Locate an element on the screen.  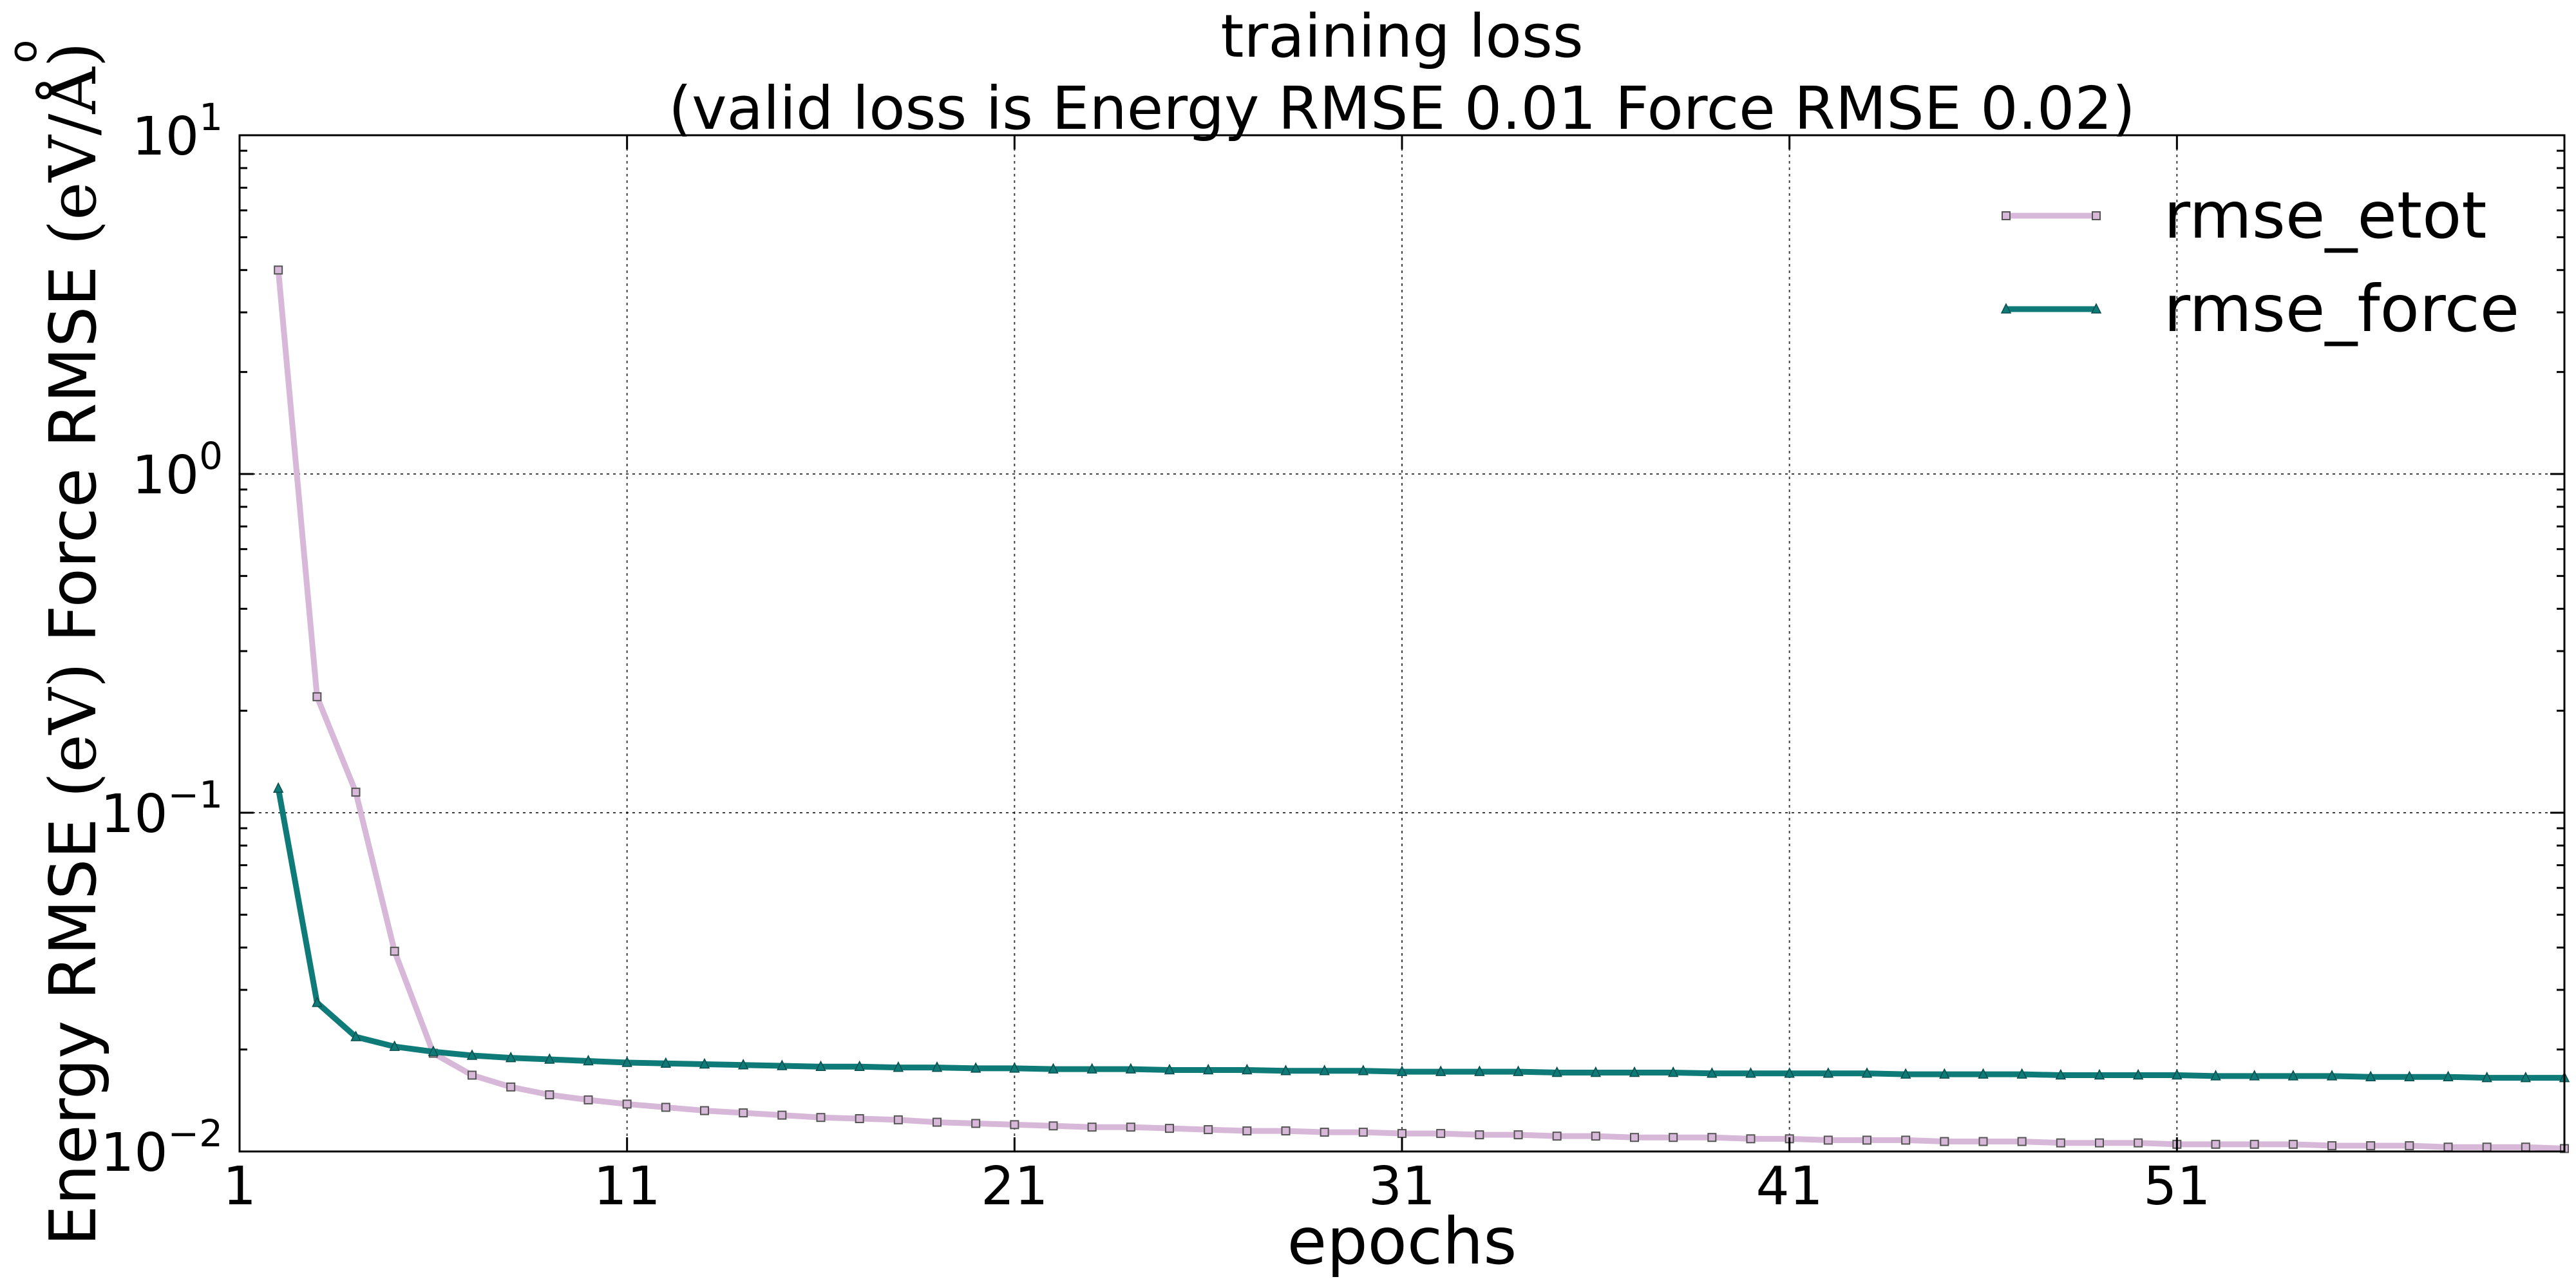
legend: rmse_etot rmse_force is located at coordinates (2260, 262).